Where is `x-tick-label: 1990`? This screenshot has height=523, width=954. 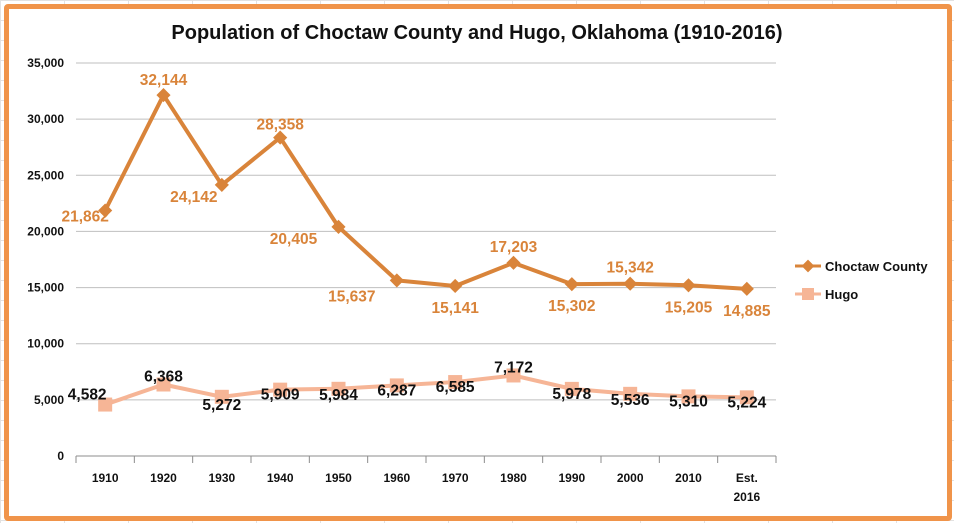 x-tick-label: 1990 is located at coordinates (571, 478).